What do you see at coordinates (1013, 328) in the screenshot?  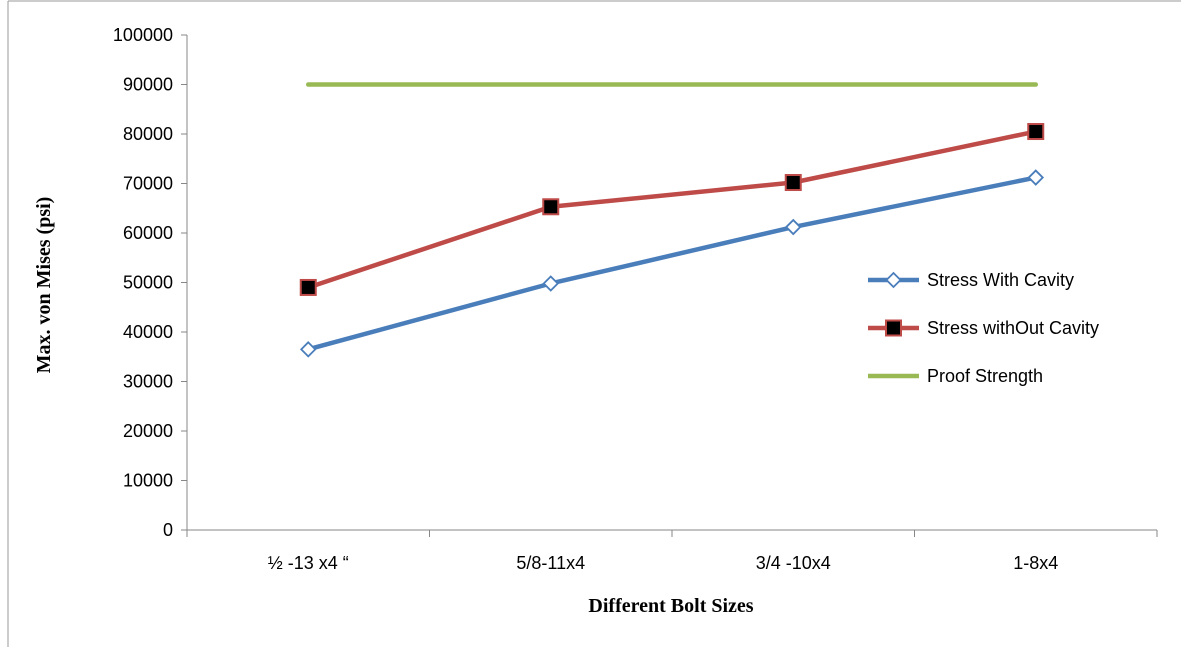 I see `legend-label: Stress withOut Cavity` at bounding box center [1013, 328].